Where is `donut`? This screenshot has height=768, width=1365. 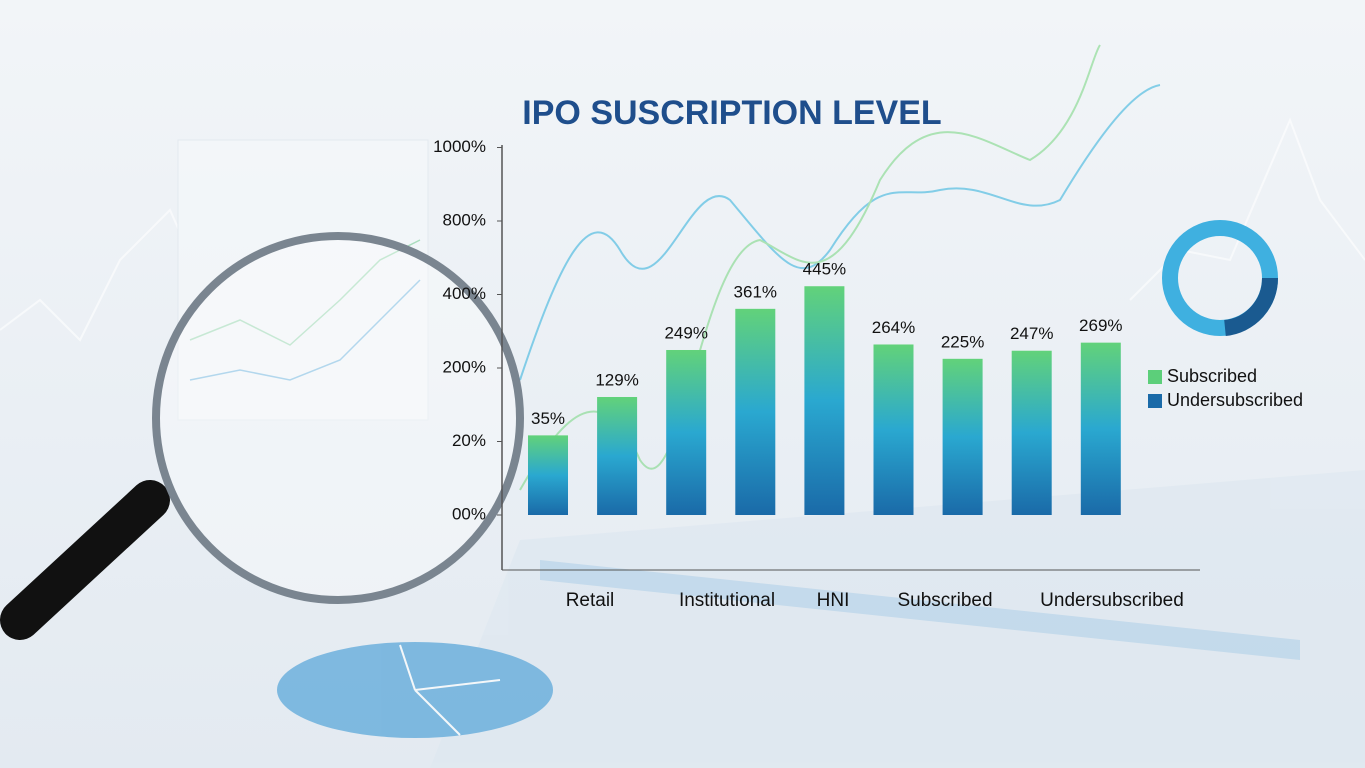
donut is located at coordinates (1220, 278).